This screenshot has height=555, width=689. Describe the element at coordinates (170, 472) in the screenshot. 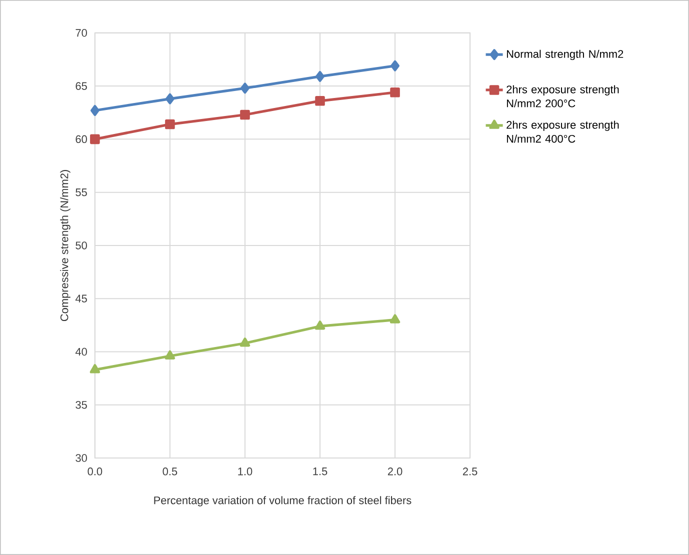

I see `x-tick-label: 0.5` at that location.